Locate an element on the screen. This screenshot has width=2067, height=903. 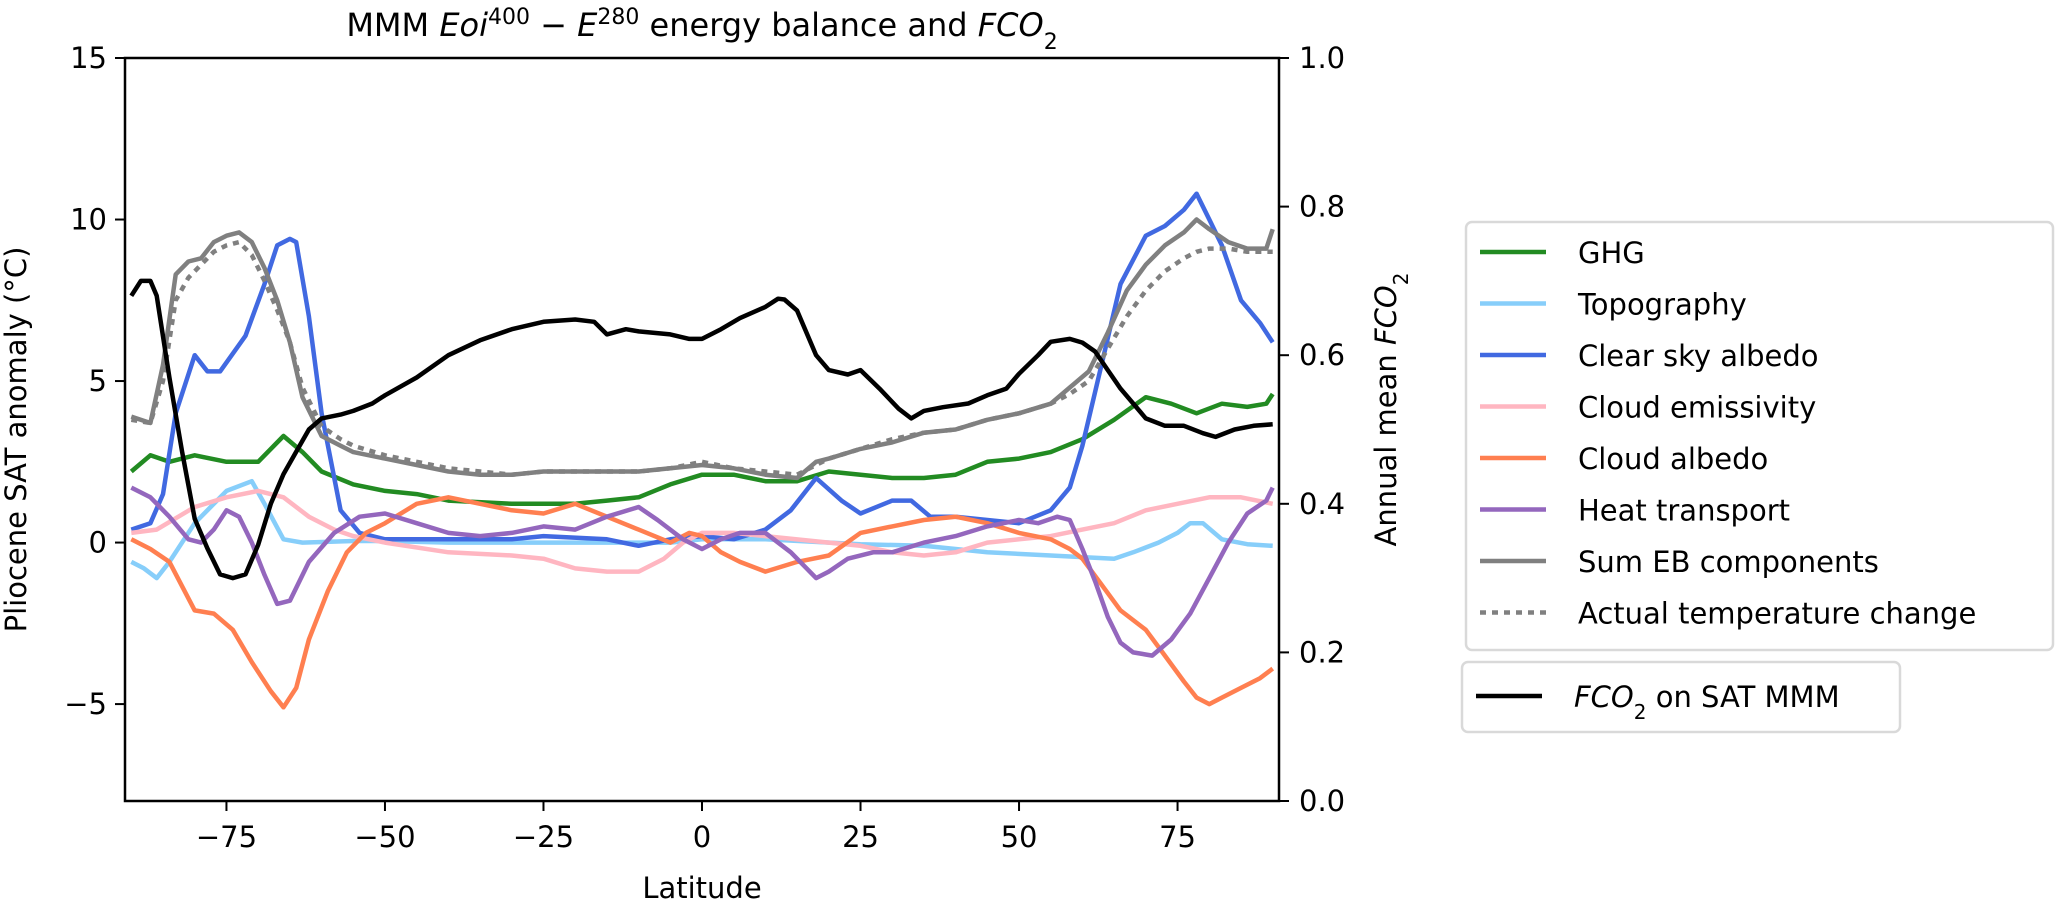
legend-item-fco2-on-sat-mmm: FCO2 on SAT MMM is located at coordinates (1658, 702).